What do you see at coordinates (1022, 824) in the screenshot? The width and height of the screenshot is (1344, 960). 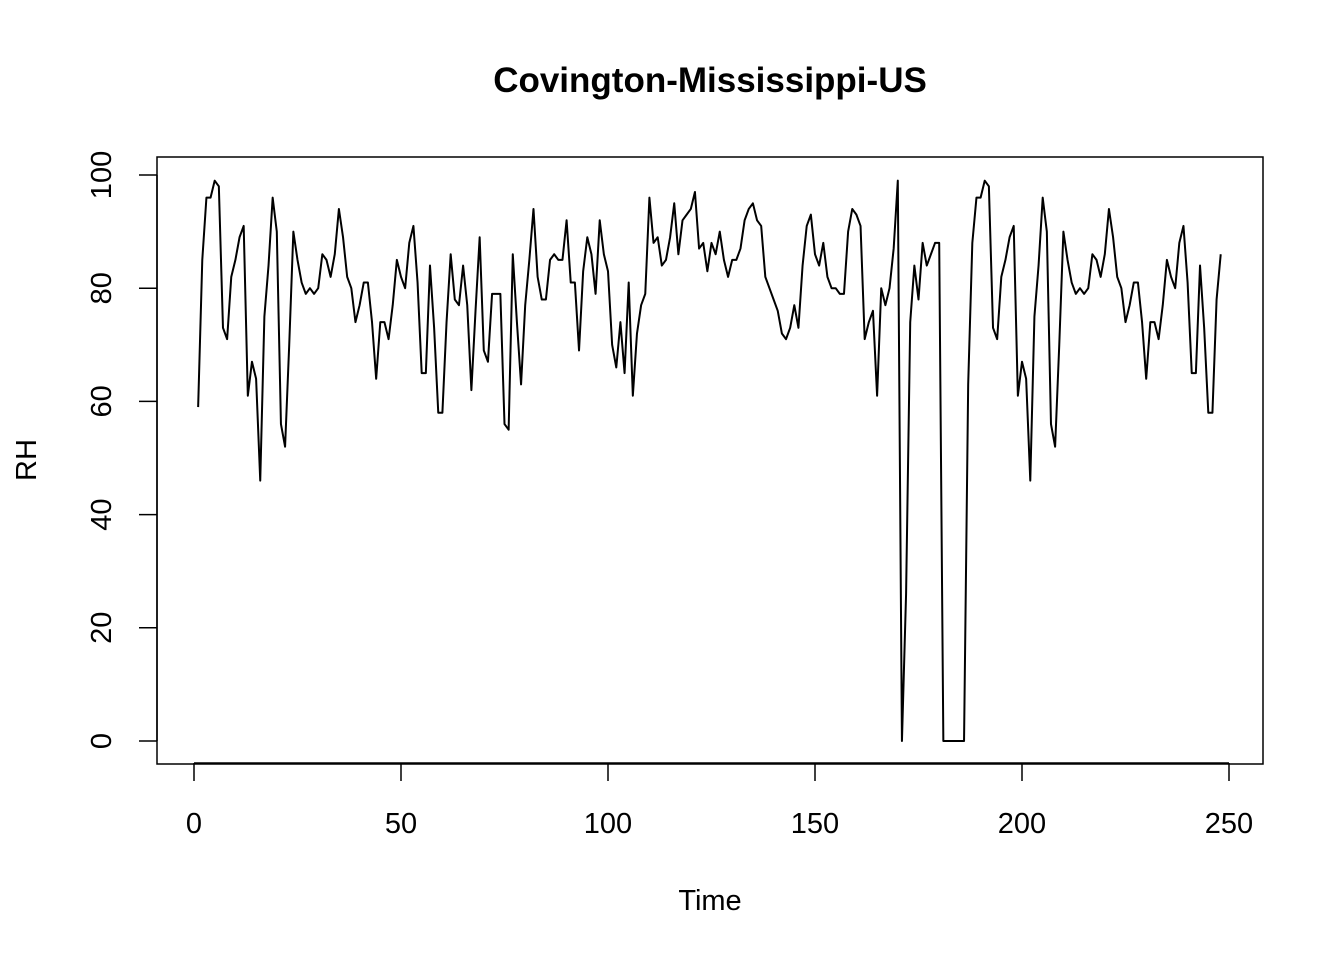 I see `x-tick-label: 200` at bounding box center [1022, 824].